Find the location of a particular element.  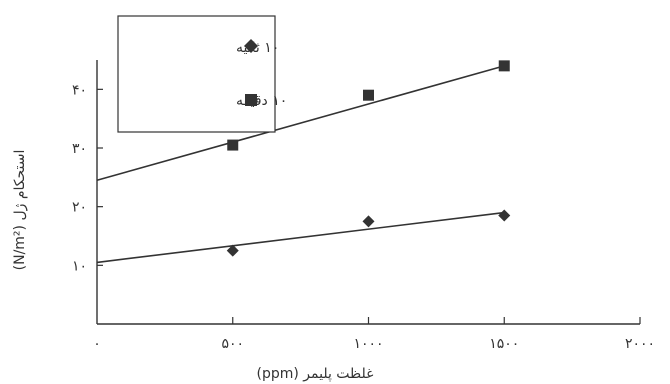

legend-entry-10-seconds: ۱۰ ثانیه is located at coordinates (257, 47).